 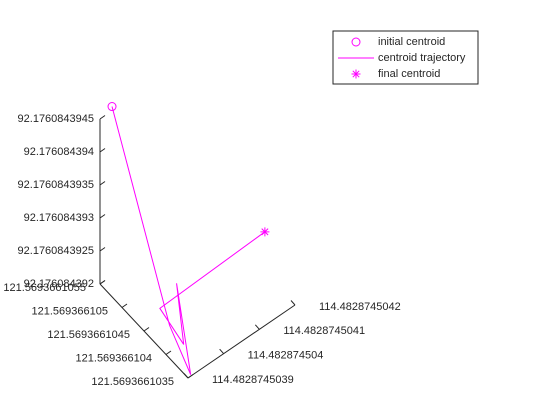 I want to click on z-tick-label: 92.176084393, so click(x=59, y=218).